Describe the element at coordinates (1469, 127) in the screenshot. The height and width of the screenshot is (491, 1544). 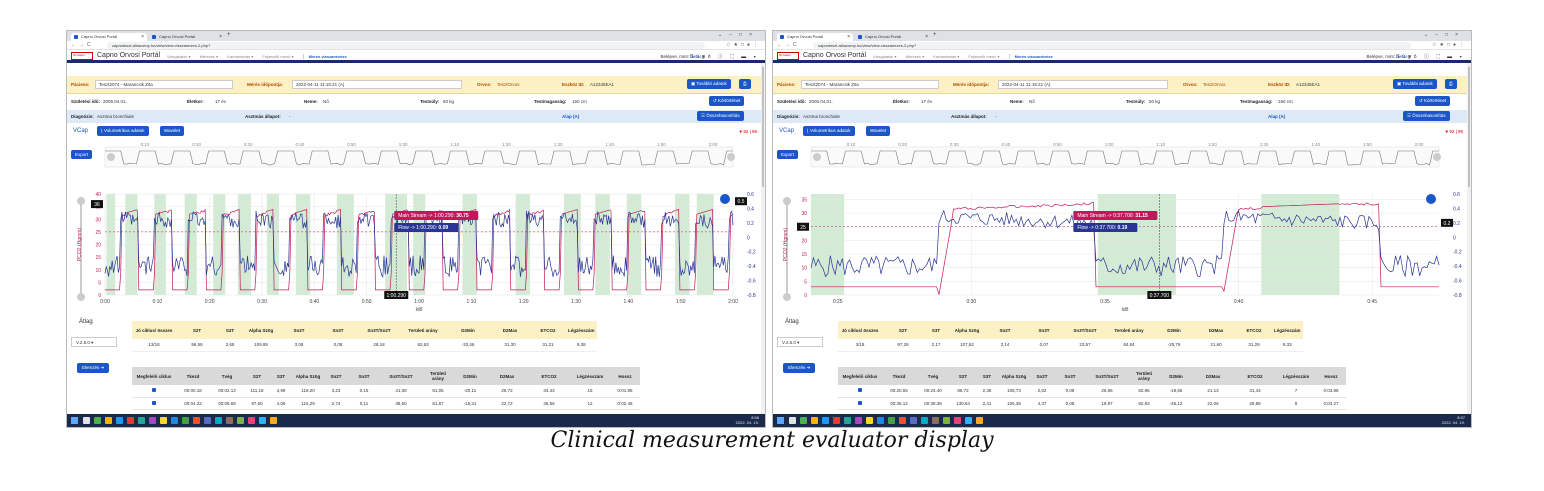
I see `scrollbar-thumb` at that location.